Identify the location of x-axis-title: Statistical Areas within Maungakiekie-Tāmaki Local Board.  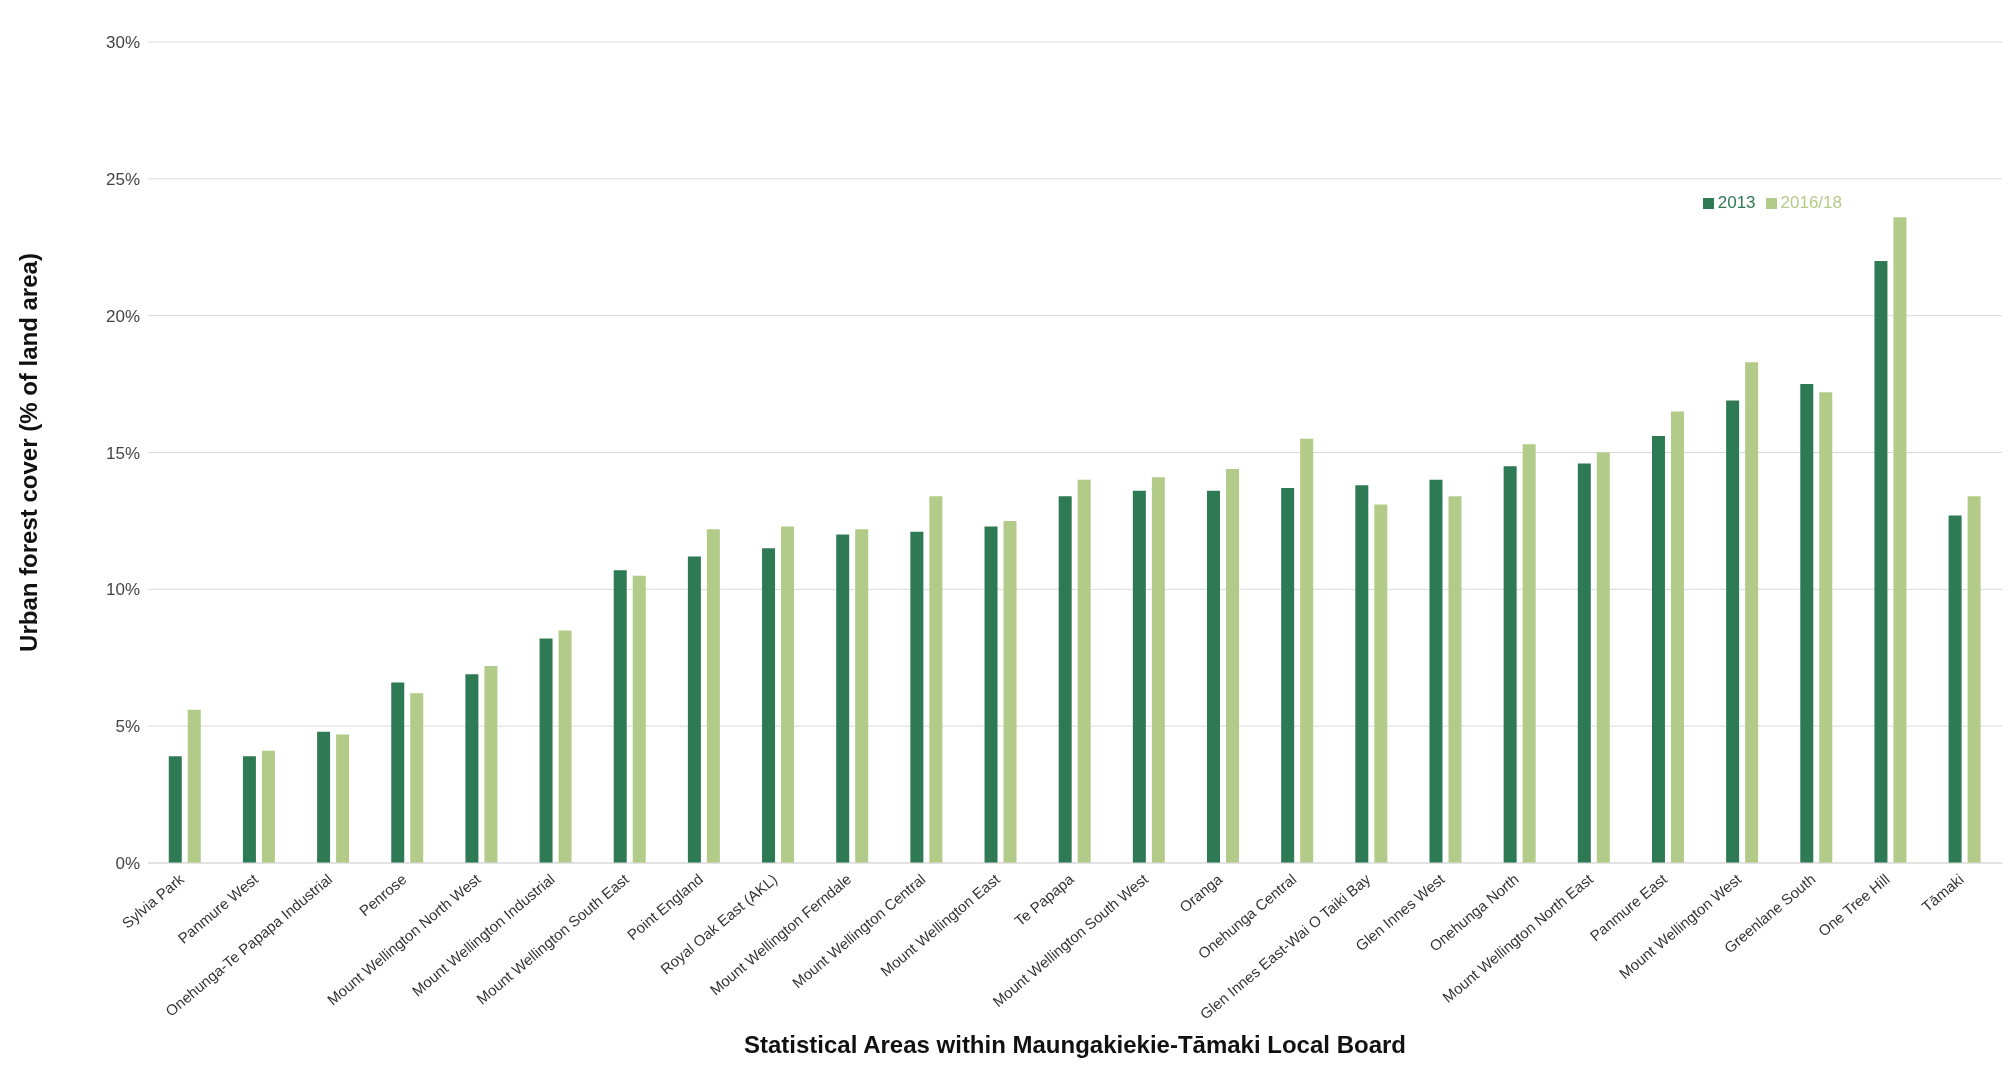
(1075, 1044).